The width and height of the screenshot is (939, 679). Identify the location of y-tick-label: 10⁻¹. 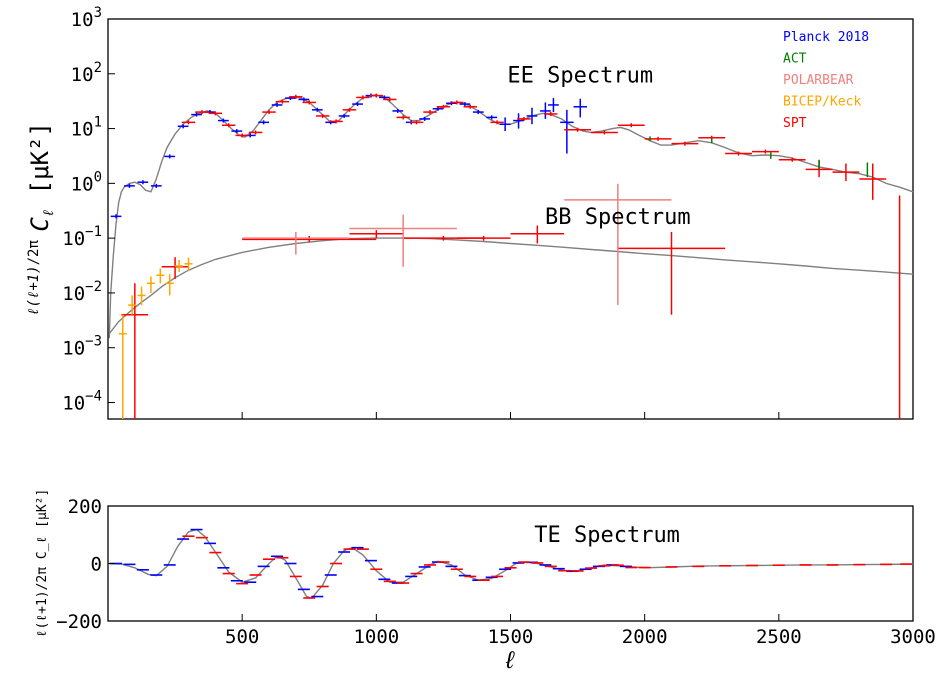
(82, 237).